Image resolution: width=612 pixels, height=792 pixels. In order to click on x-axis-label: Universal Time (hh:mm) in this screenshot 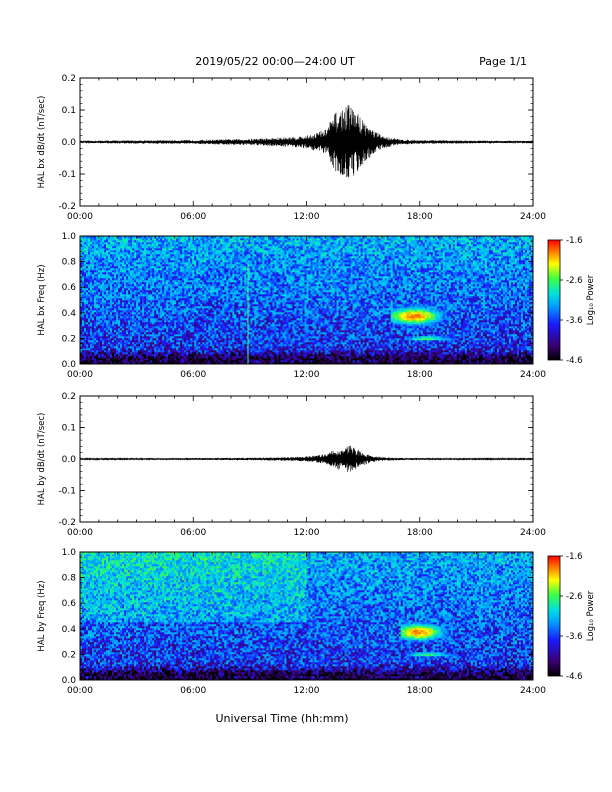, I will do `click(282, 718)`.